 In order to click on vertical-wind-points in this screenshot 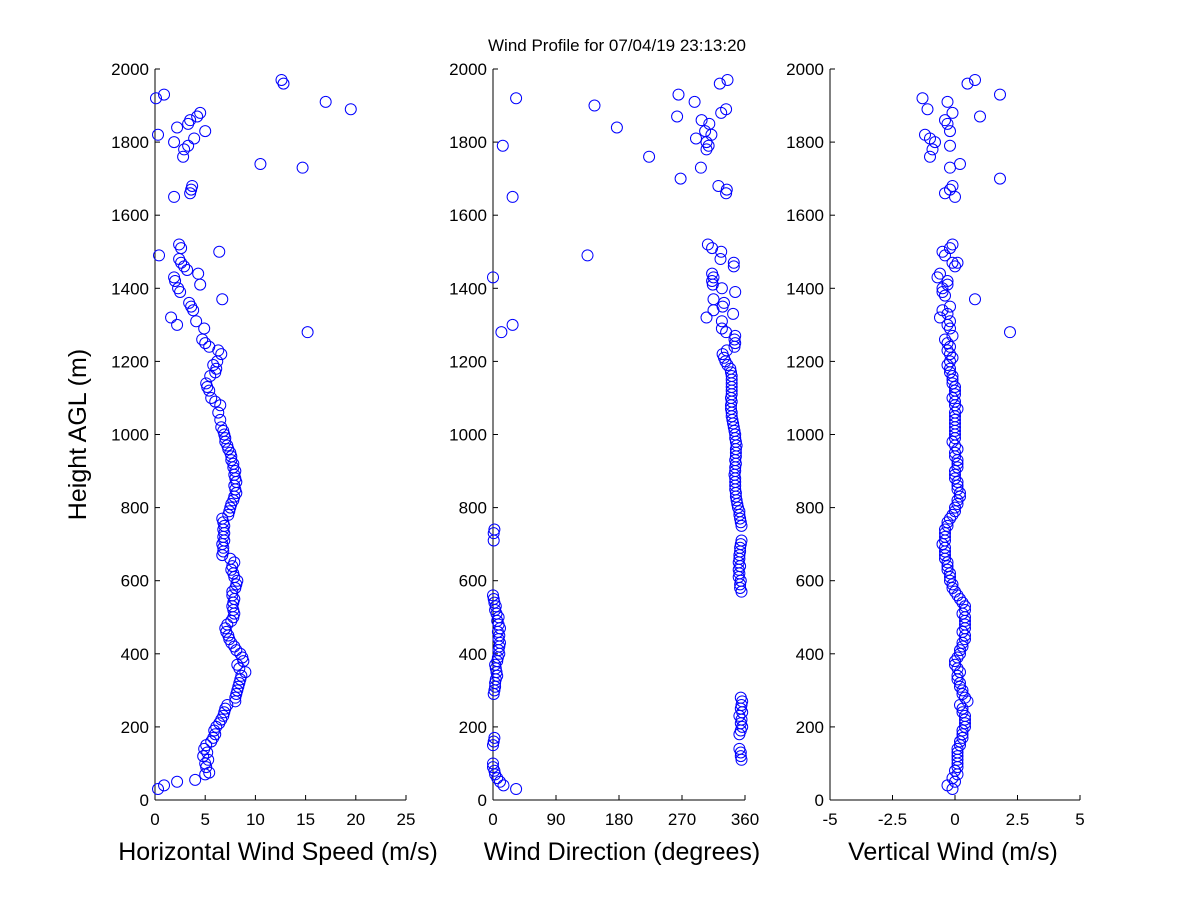, I will do `click(966, 434)`.